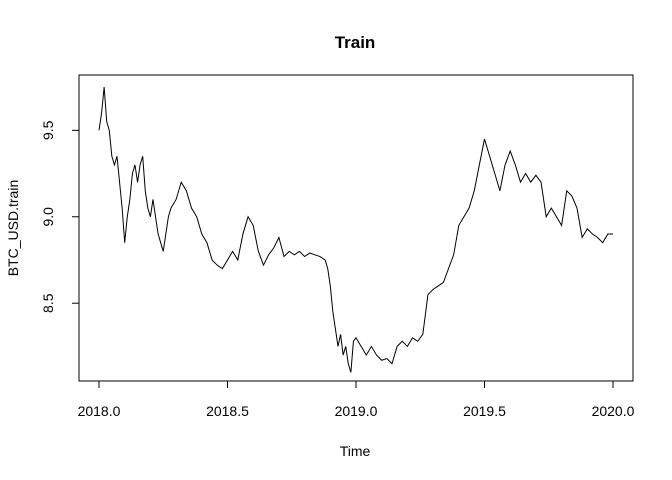 This screenshot has height=480, width=672. What do you see at coordinates (613, 411) in the screenshot?
I see `x-tick-label: 2020.0` at bounding box center [613, 411].